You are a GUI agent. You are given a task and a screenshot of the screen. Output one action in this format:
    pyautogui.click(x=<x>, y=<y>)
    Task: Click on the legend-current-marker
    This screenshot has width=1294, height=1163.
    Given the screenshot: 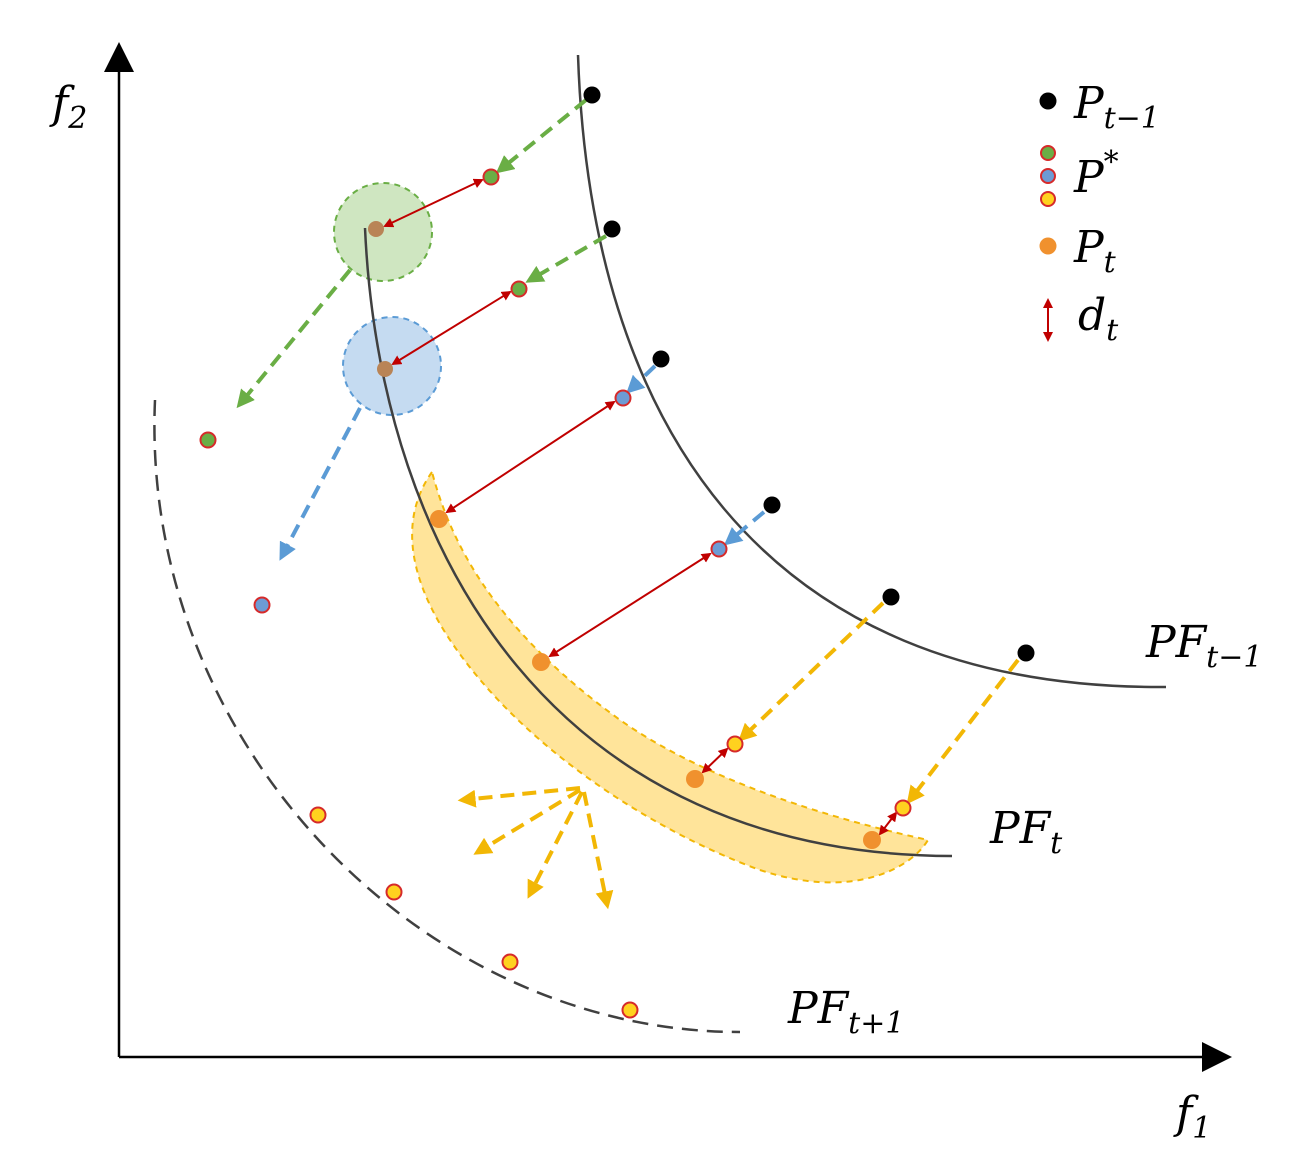 What is the action you would take?
    pyautogui.click(x=1048, y=246)
    